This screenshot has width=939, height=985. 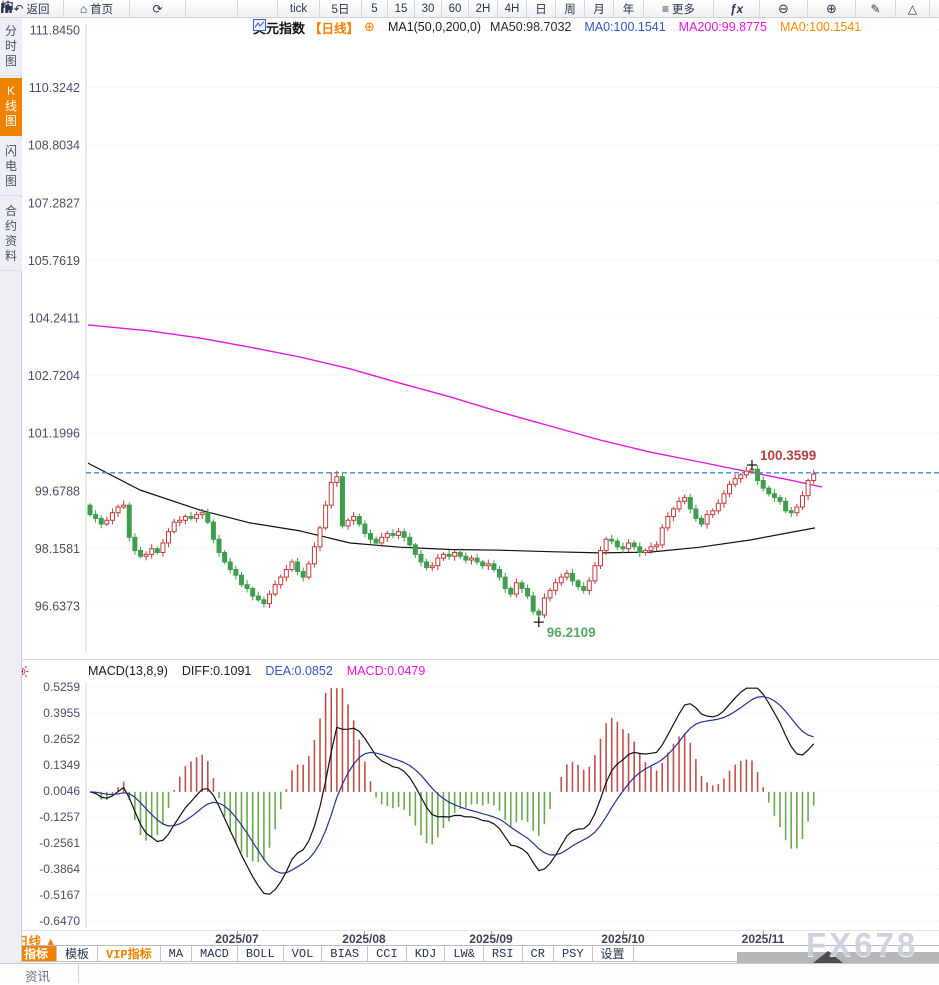 I want to click on indicator-button-PSY: PSY, so click(x=573, y=953).